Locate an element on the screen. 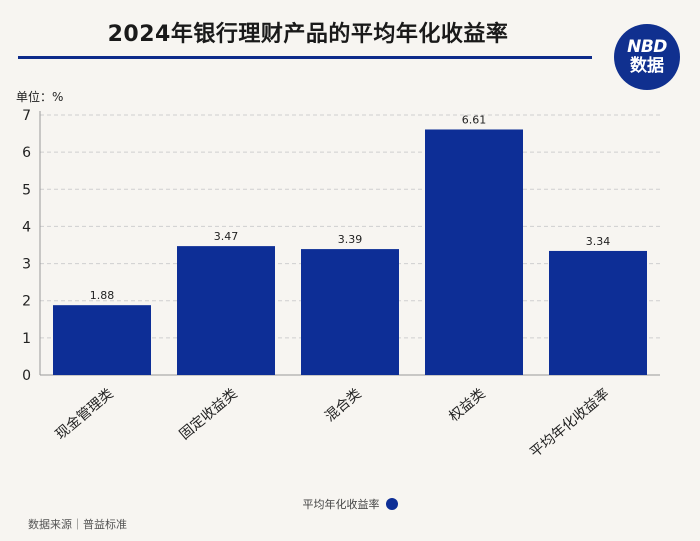 The width and height of the screenshot is (700, 541). y-tick-label: 3 is located at coordinates (26, 265).